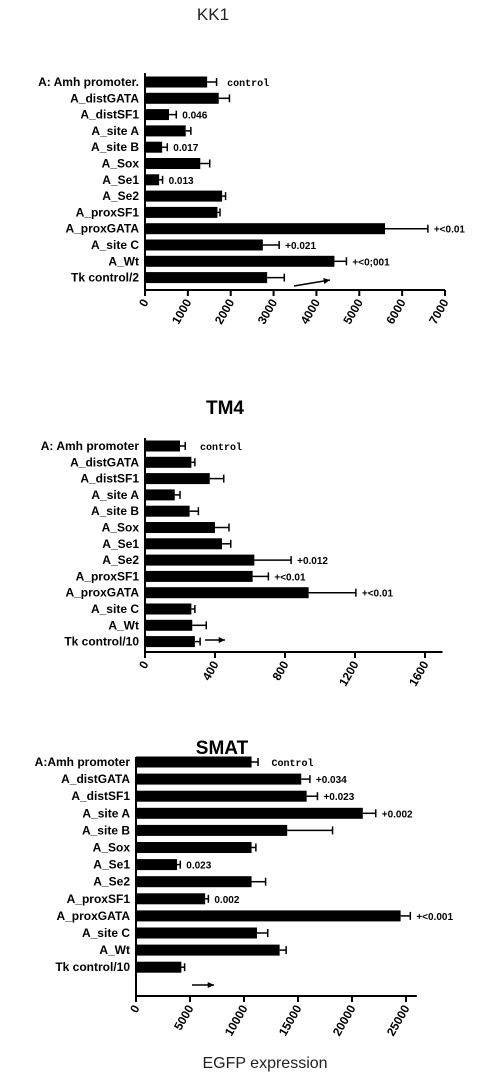 This screenshot has height=1080, width=480. I want to click on category-label: A_Se1, so click(120, 180).